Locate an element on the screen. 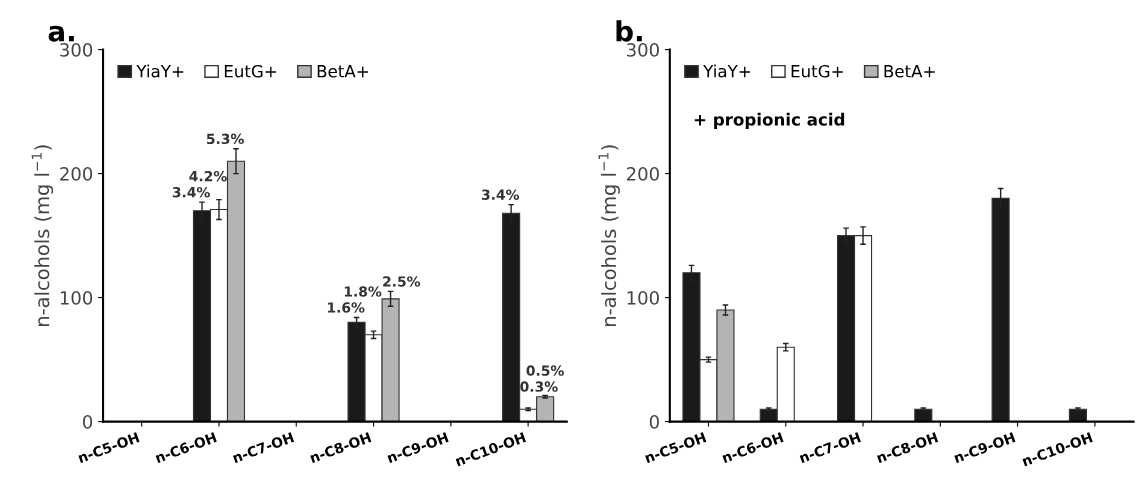  annotation: 1.6% is located at coordinates (346, 307).